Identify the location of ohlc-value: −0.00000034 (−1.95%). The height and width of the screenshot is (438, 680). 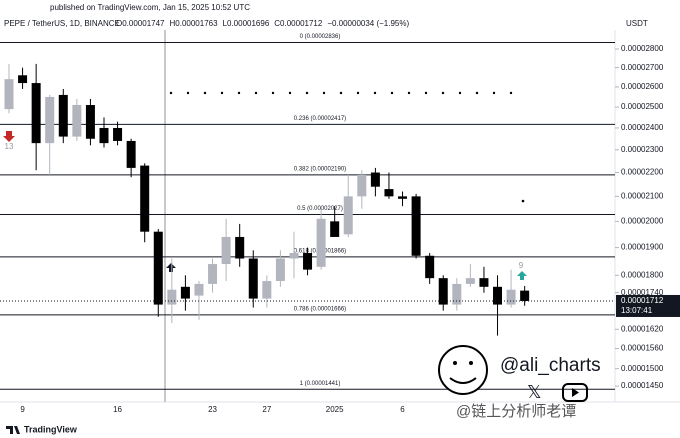
(368, 23).